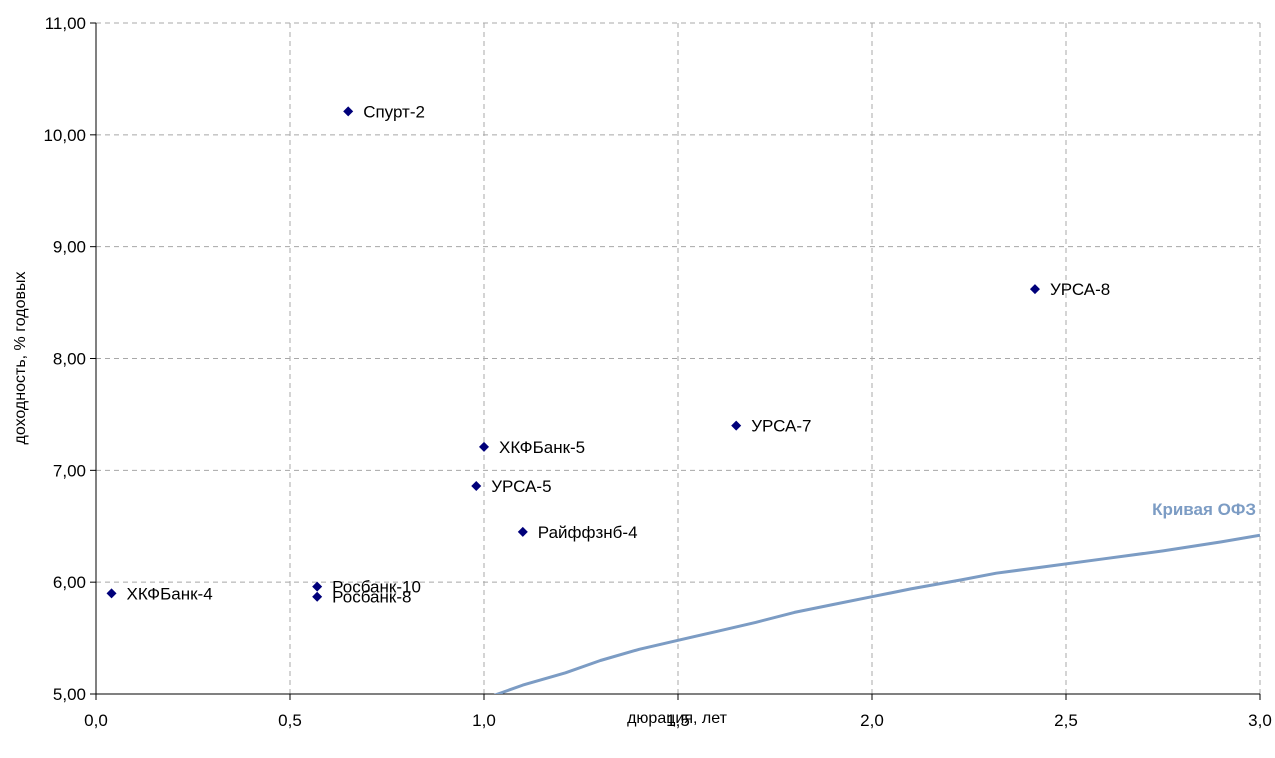 This screenshot has height=758, width=1275. I want to click on ofz-curve-label: Кривая ОФЗ, so click(1204, 509).